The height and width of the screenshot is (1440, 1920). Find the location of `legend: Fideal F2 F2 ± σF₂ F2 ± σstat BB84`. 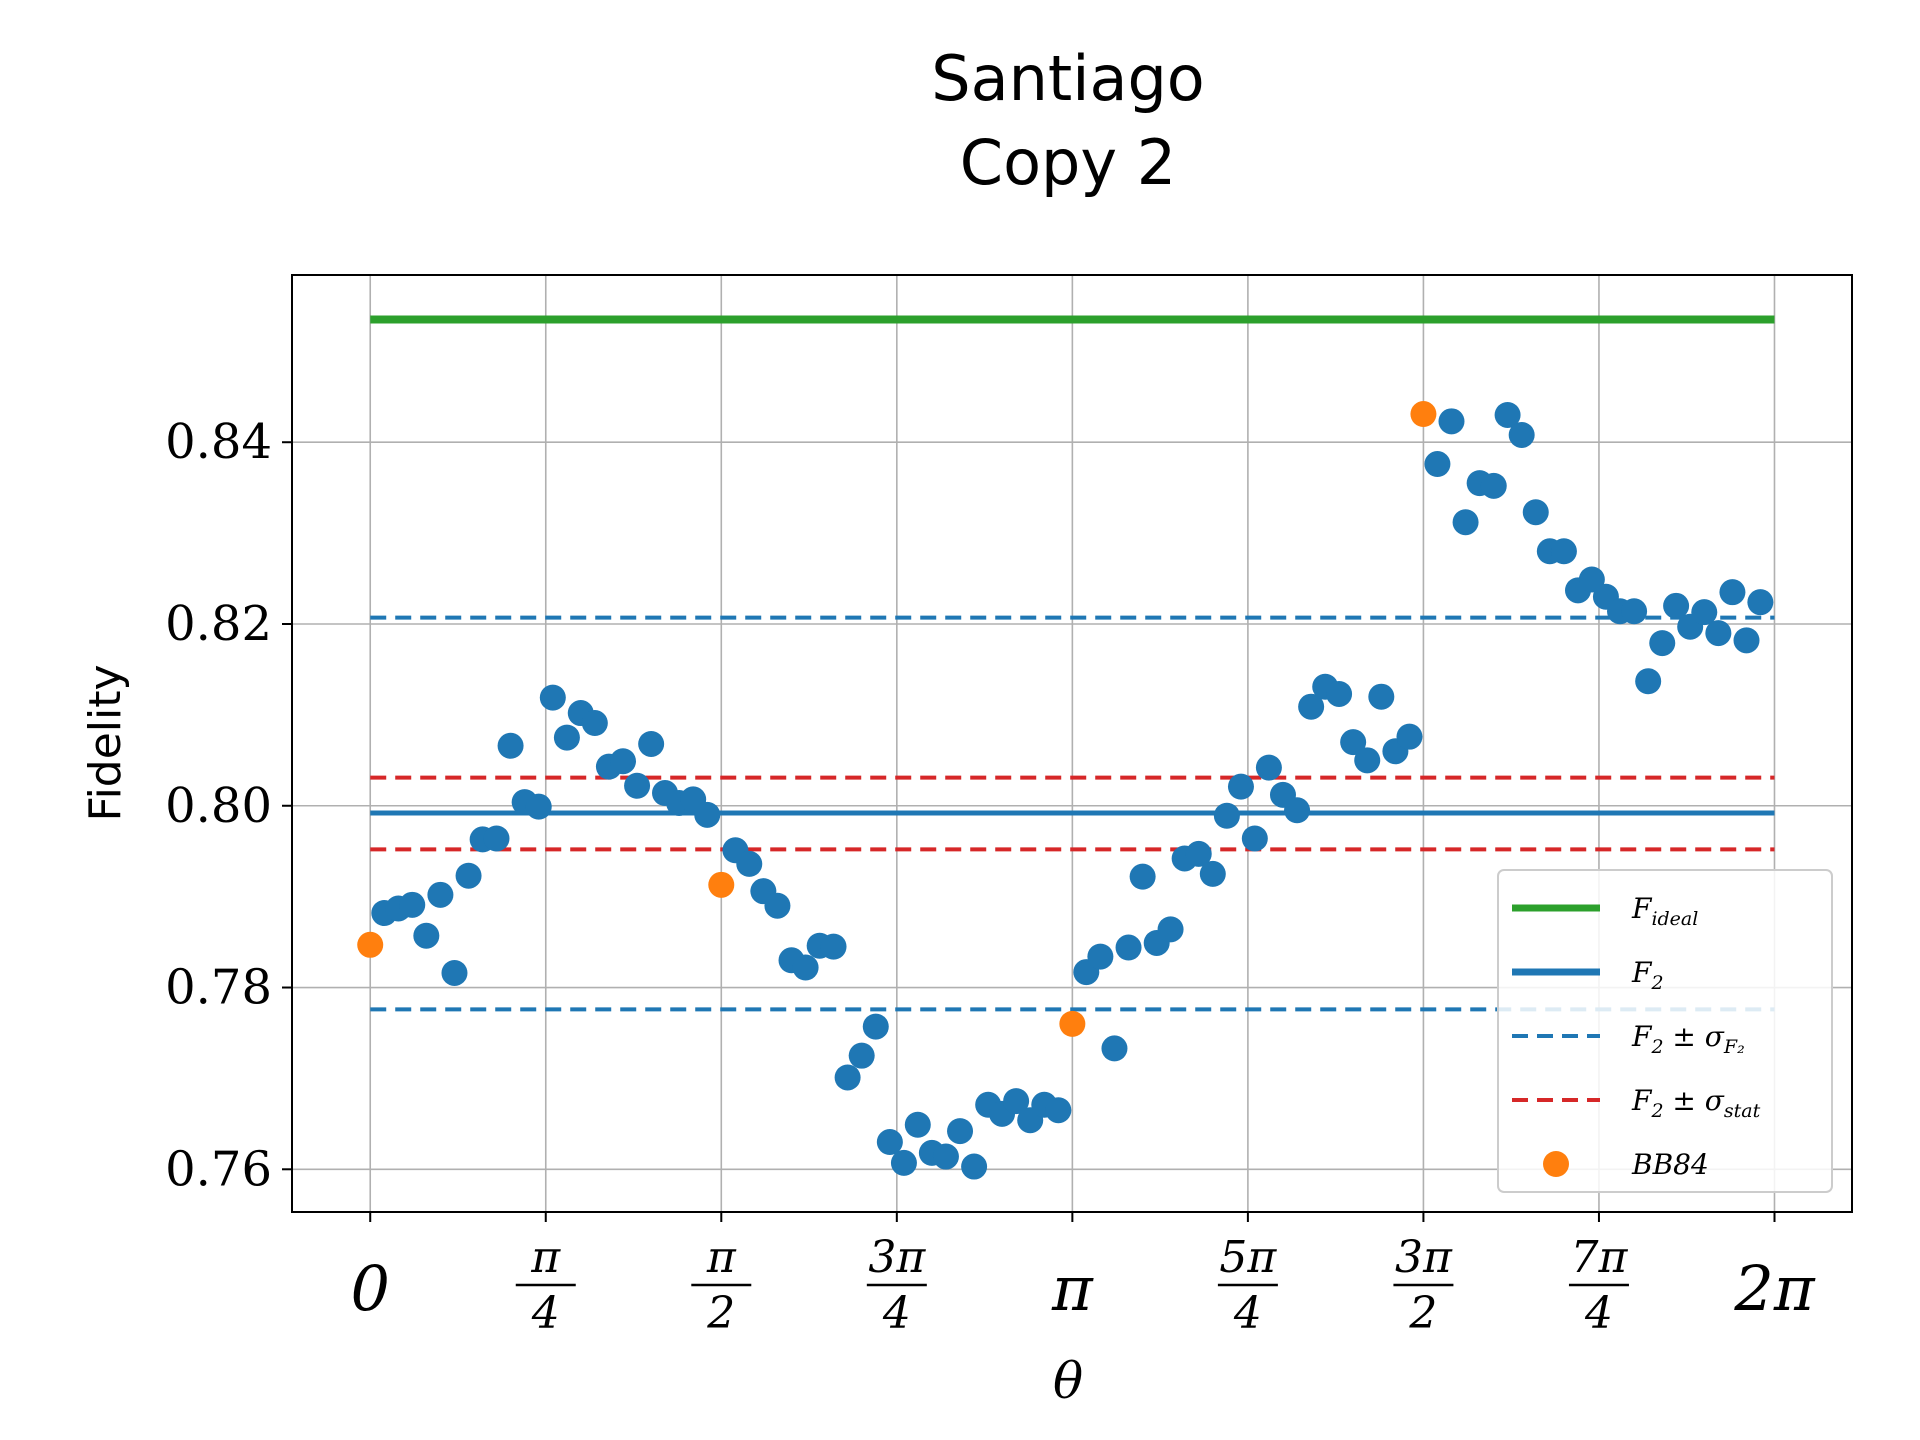

legend: Fideal F2 F2 ± σF₂ F2 ± σstat BB84 is located at coordinates (1665, 1031).